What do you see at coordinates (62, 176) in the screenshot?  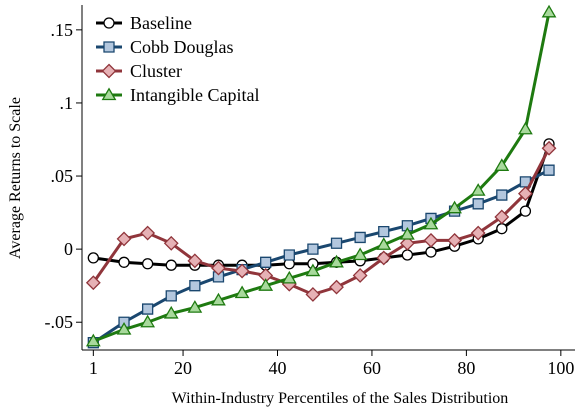 I see `y-tick-label: .05` at bounding box center [62, 176].